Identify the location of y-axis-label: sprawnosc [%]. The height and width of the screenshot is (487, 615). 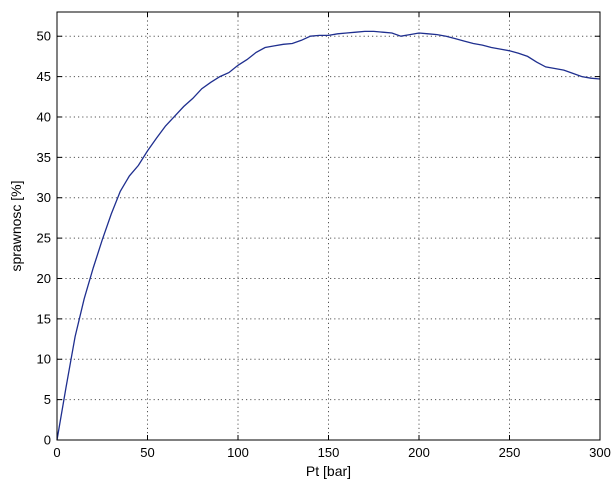
(16, 225).